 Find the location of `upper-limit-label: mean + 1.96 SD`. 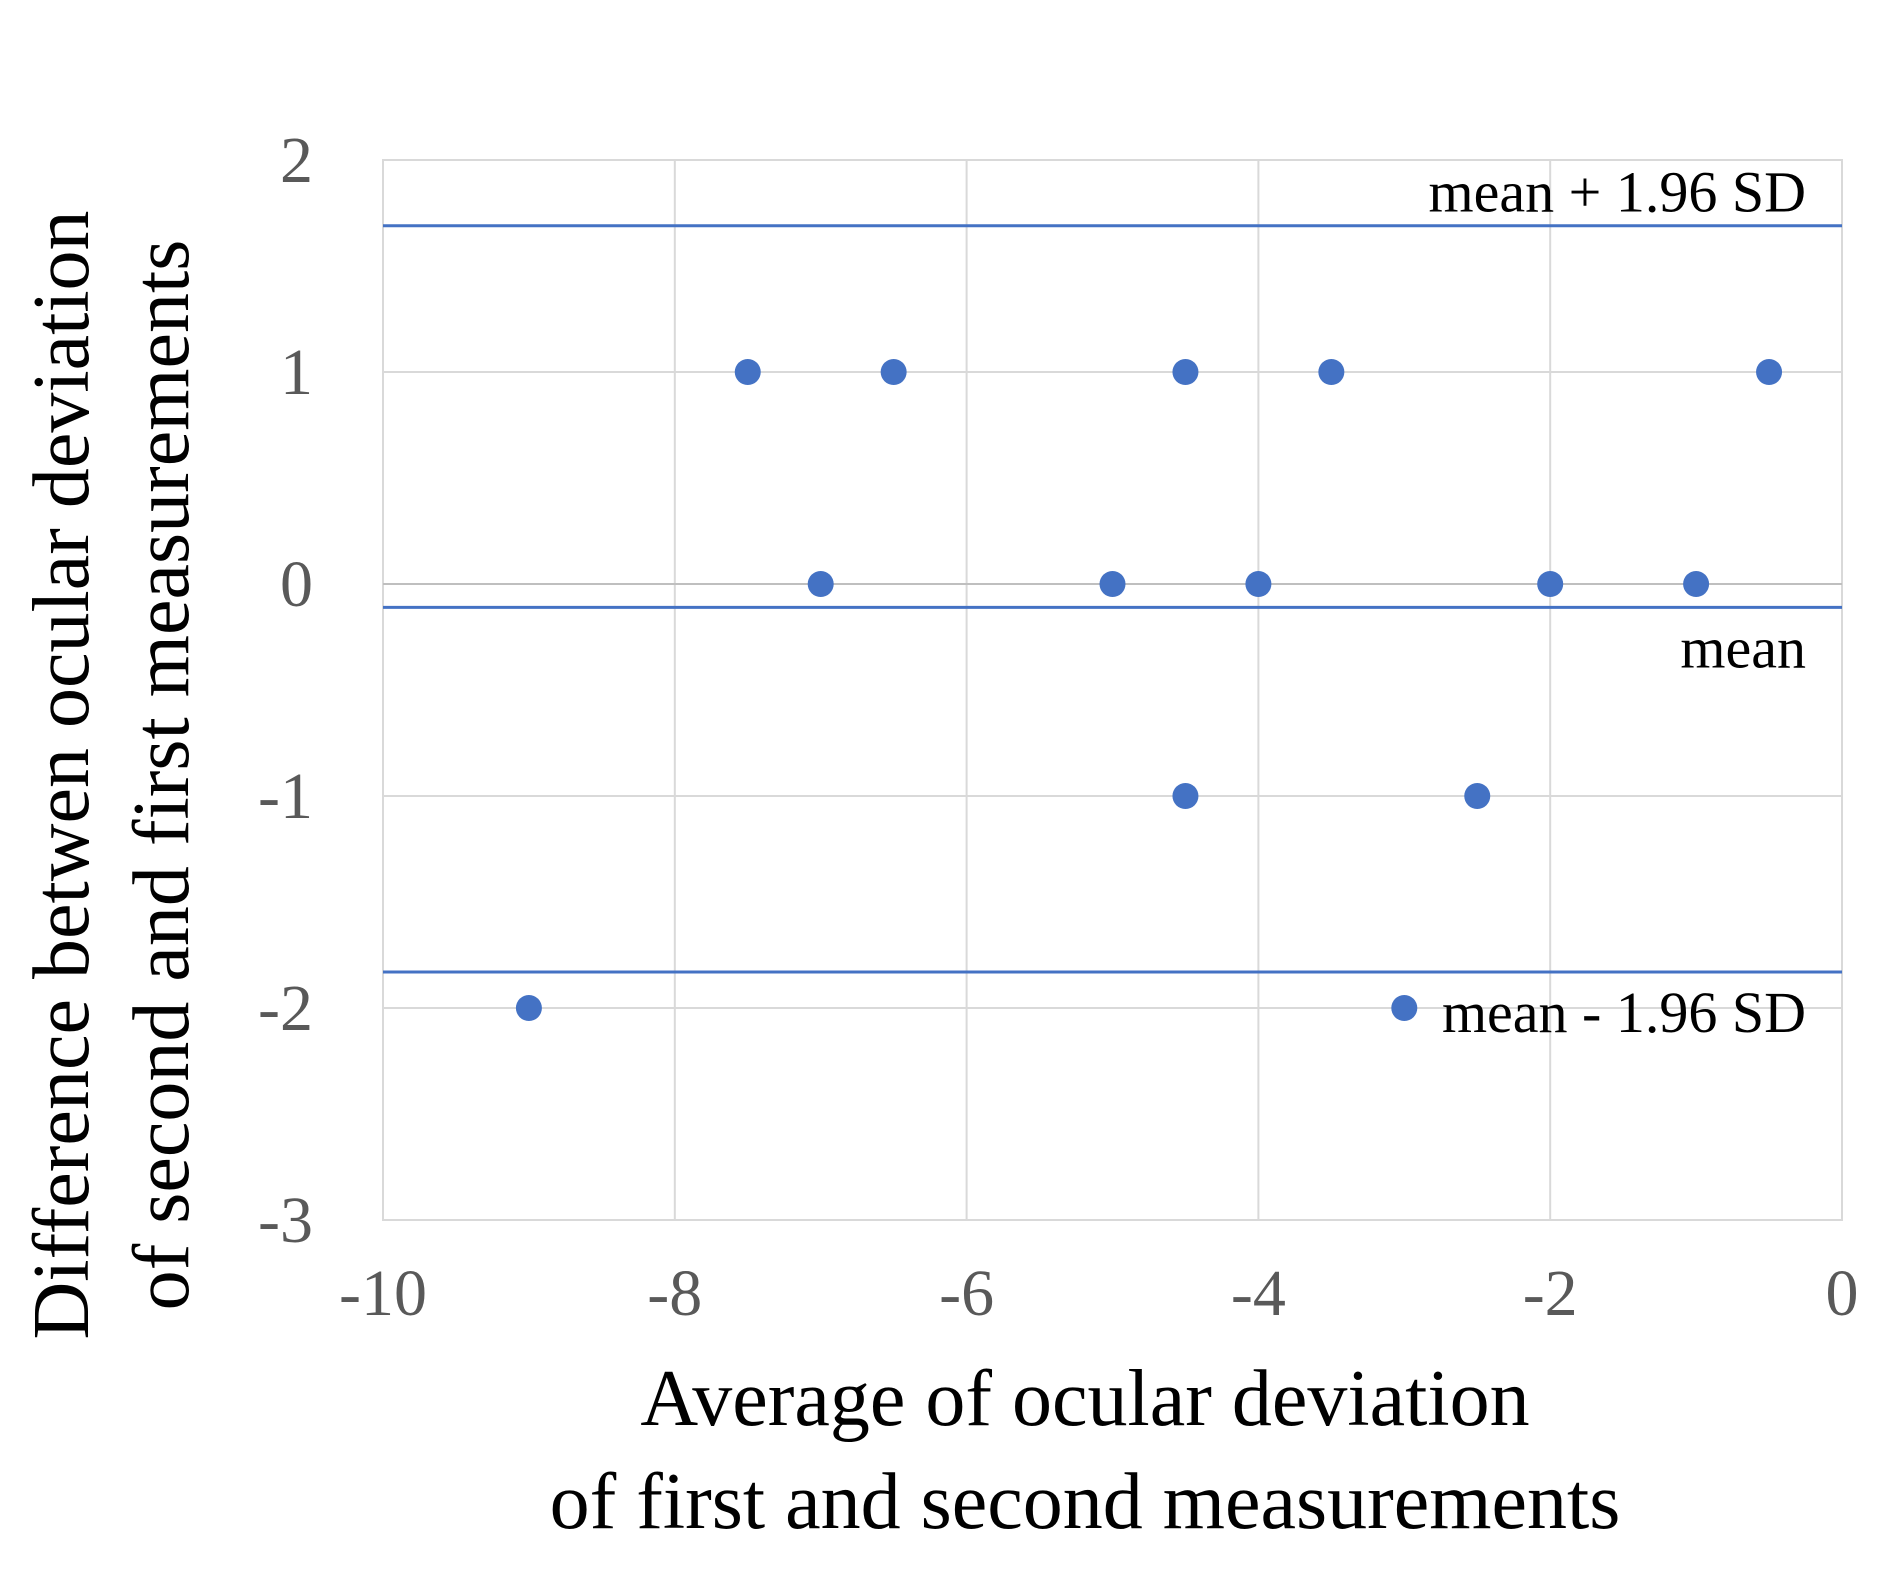

upper-limit-label: mean + 1.96 SD is located at coordinates (1617, 192).